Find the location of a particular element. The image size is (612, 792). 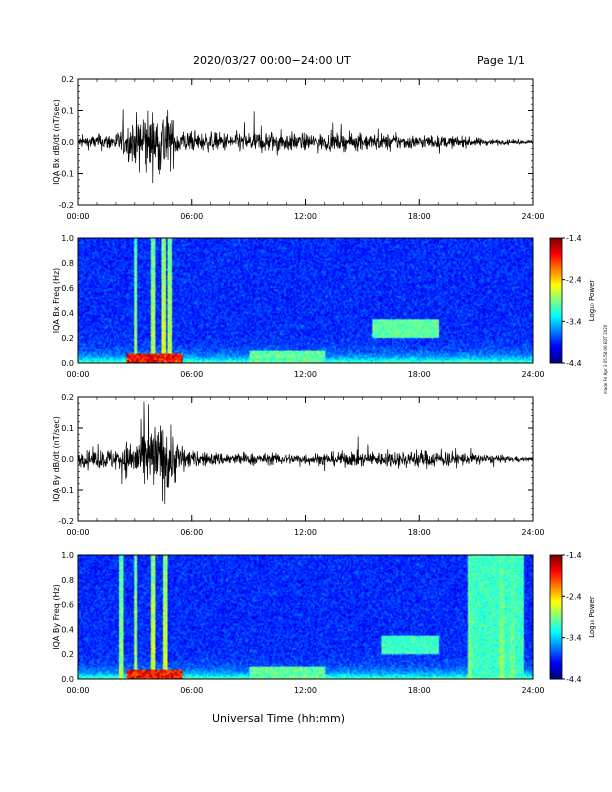

spectrogram-image is located at coordinates (305, 617).